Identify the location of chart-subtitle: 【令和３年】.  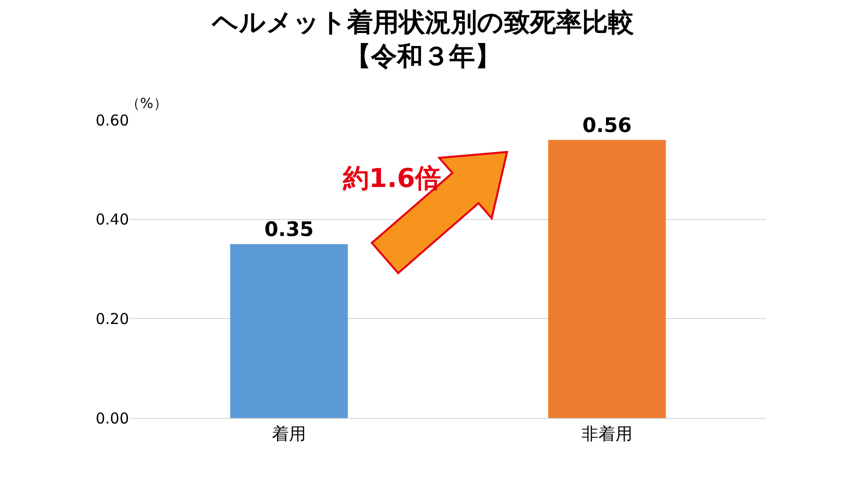
(423, 57).